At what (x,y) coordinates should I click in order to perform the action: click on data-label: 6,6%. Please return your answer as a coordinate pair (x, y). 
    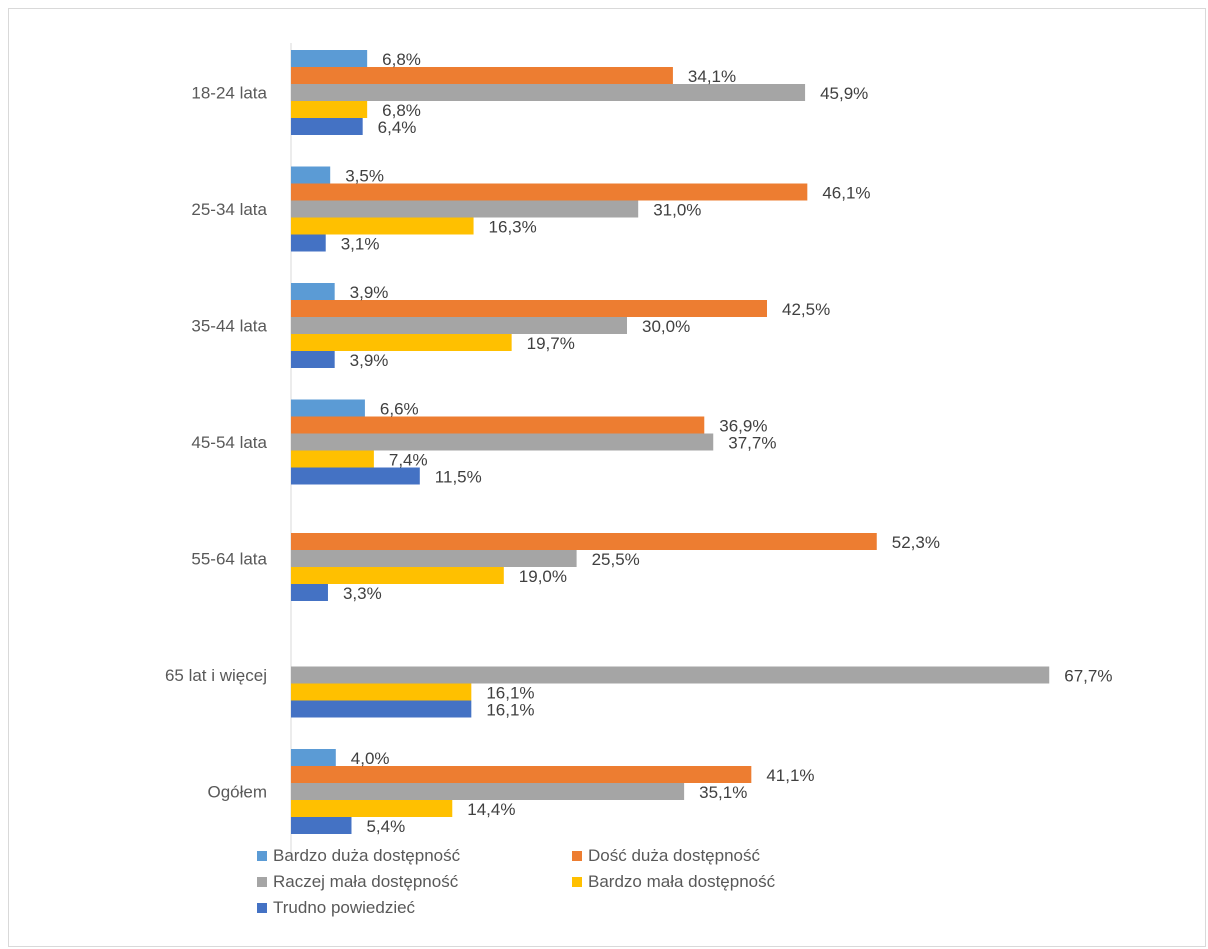
    Looking at the image, I should click on (399, 409).